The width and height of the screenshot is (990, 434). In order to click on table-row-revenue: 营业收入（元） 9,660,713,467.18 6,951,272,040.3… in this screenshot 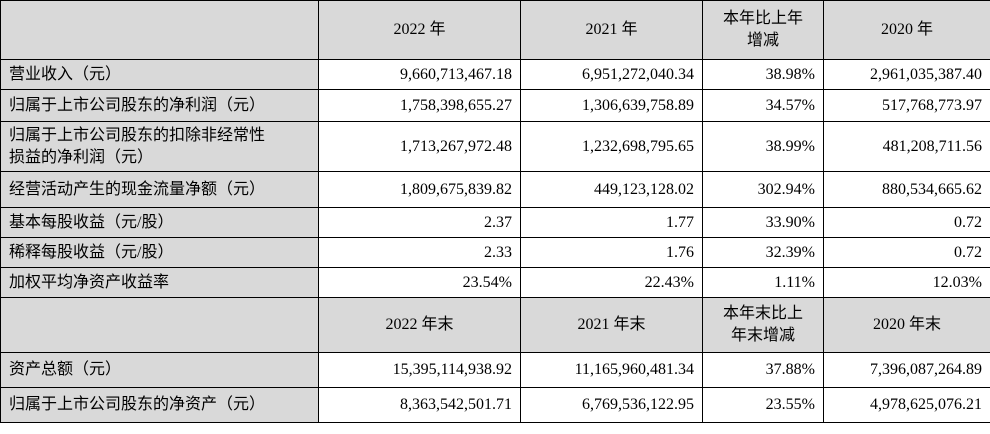, I will do `click(495, 74)`.